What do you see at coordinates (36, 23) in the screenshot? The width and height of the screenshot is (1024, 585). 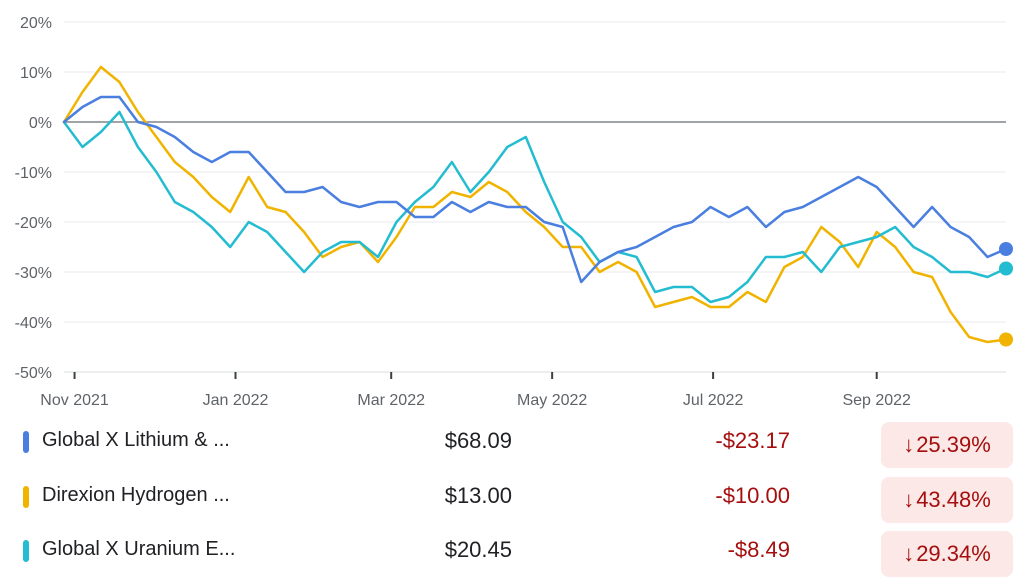 I see `y-tick-label: 20%` at bounding box center [36, 23].